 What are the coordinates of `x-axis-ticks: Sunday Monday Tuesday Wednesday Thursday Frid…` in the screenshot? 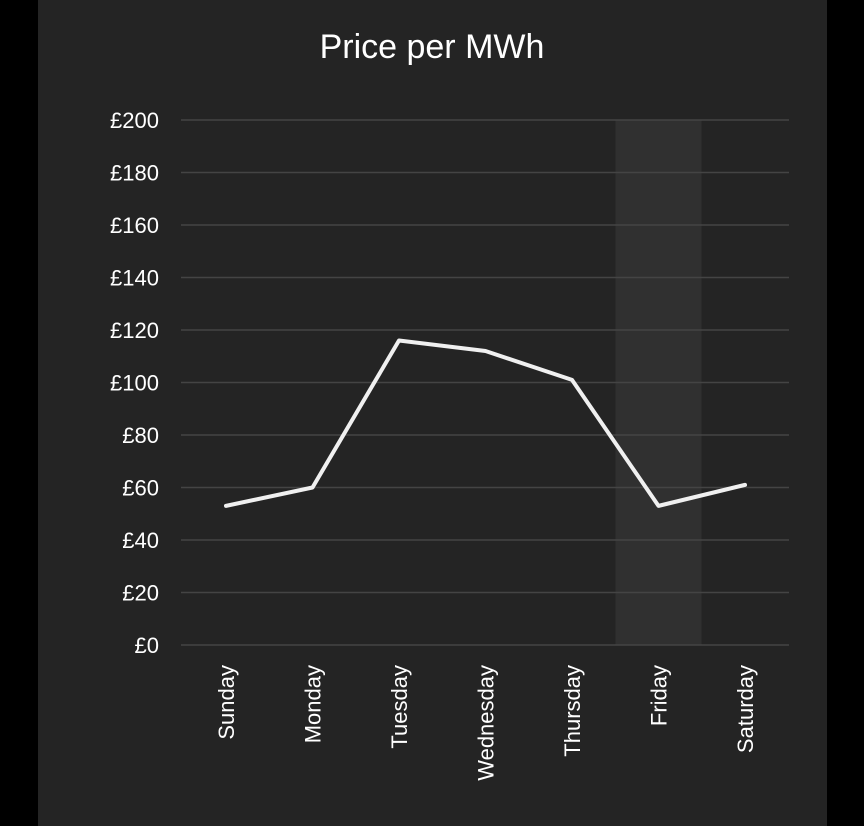 It's located at (486, 723).